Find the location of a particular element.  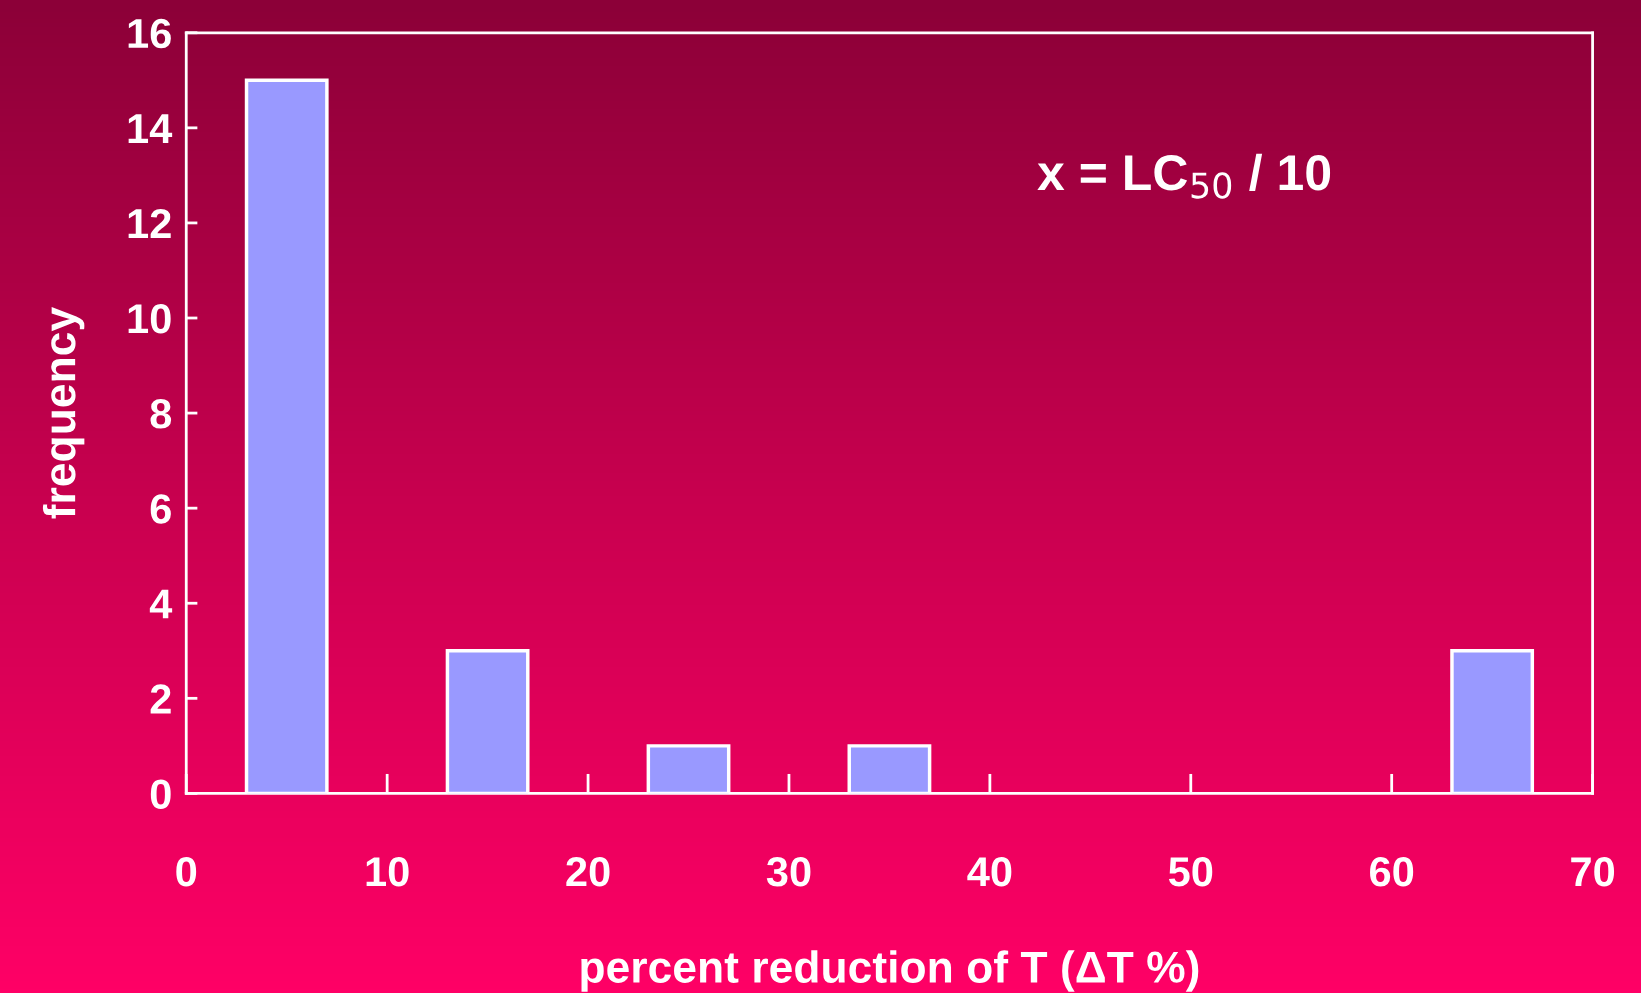

x-tick-label: 0 is located at coordinates (186, 872).